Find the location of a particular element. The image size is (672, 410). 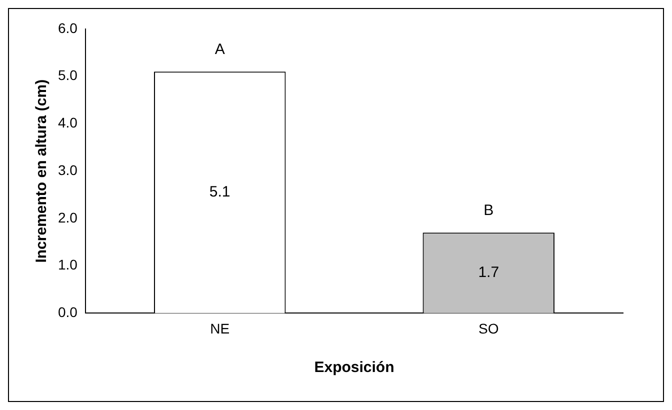

y-tick-label: 0.0 is located at coordinates (68, 312).